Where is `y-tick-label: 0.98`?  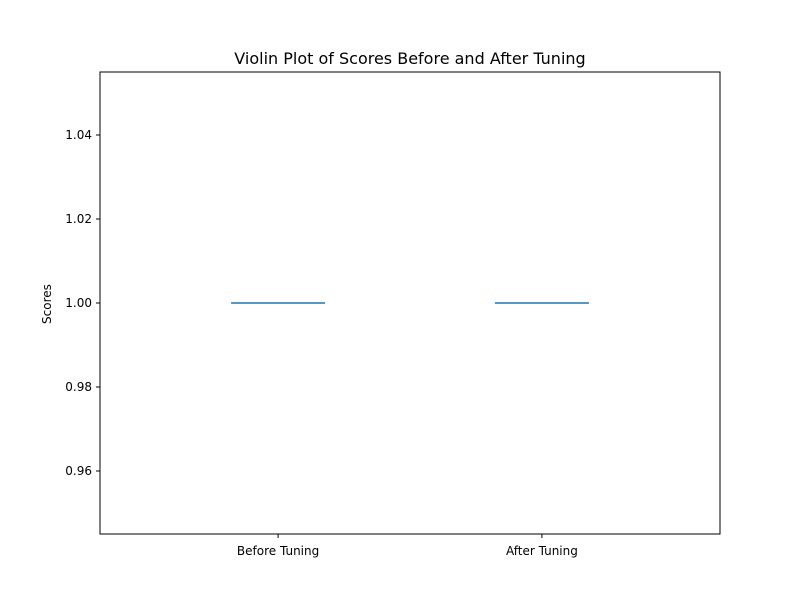
y-tick-label: 0.98 is located at coordinates (78, 387).